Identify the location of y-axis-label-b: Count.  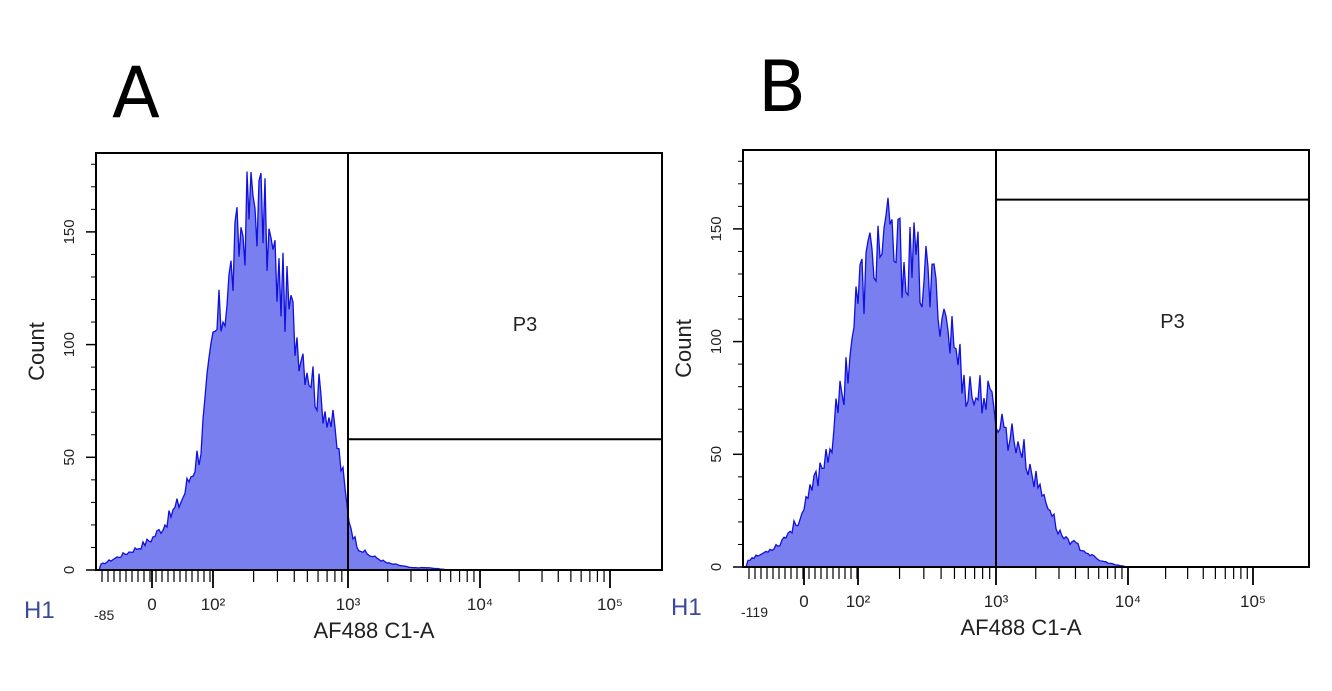
(683, 348).